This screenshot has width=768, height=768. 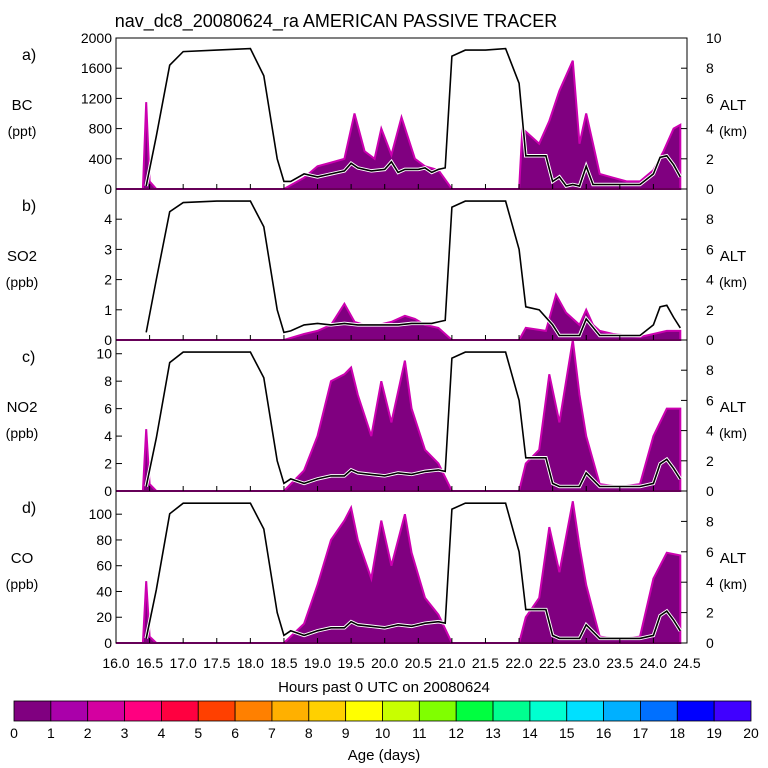 What do you see at coordinates (108, 310) in the screenshot?
I see `y-tick-label: 1` at bounding box center [108, 310].